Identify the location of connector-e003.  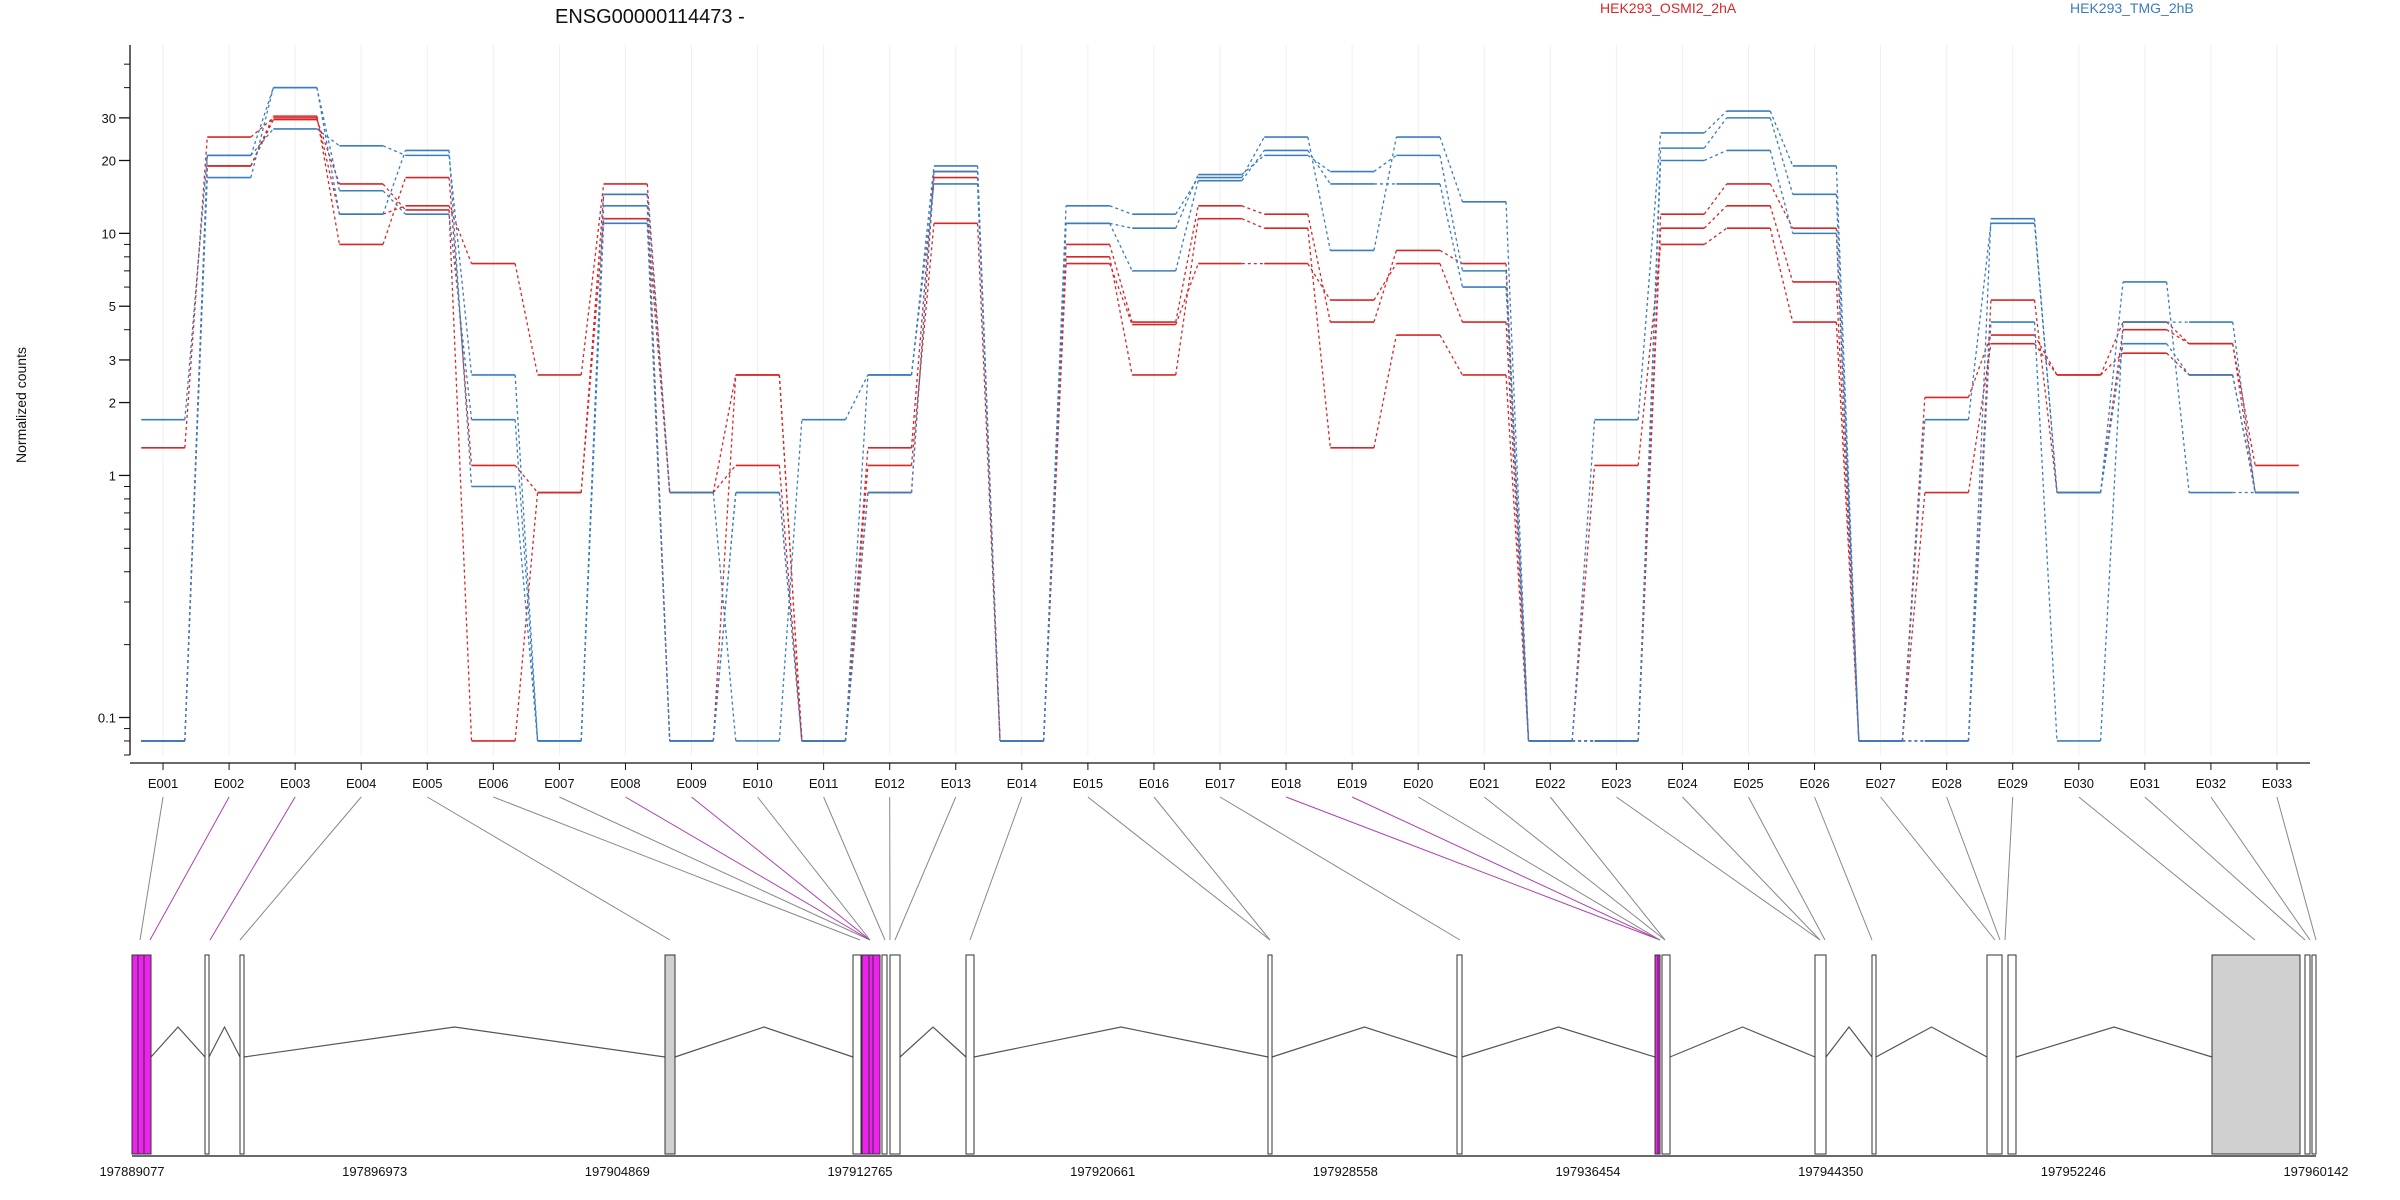
(252, 868).